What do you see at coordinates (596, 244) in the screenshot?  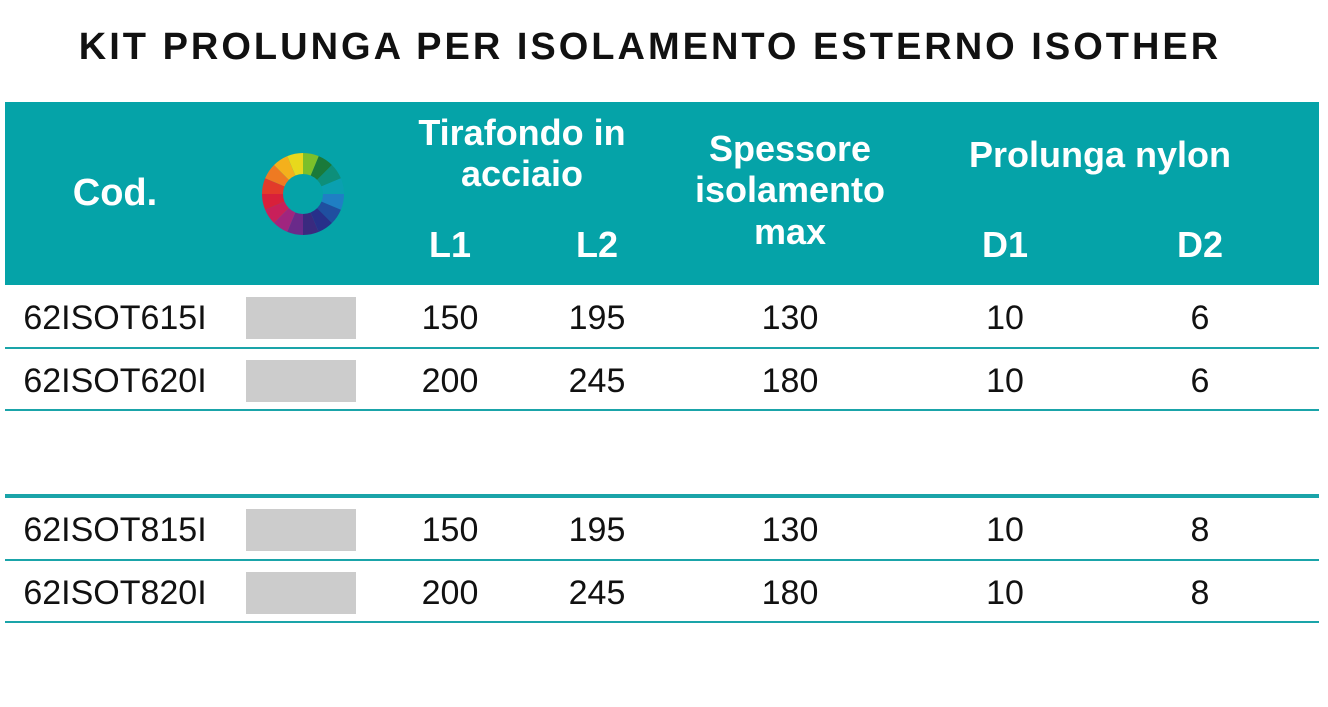 I see `header-l2: L2` at bounding box center [596, 244].